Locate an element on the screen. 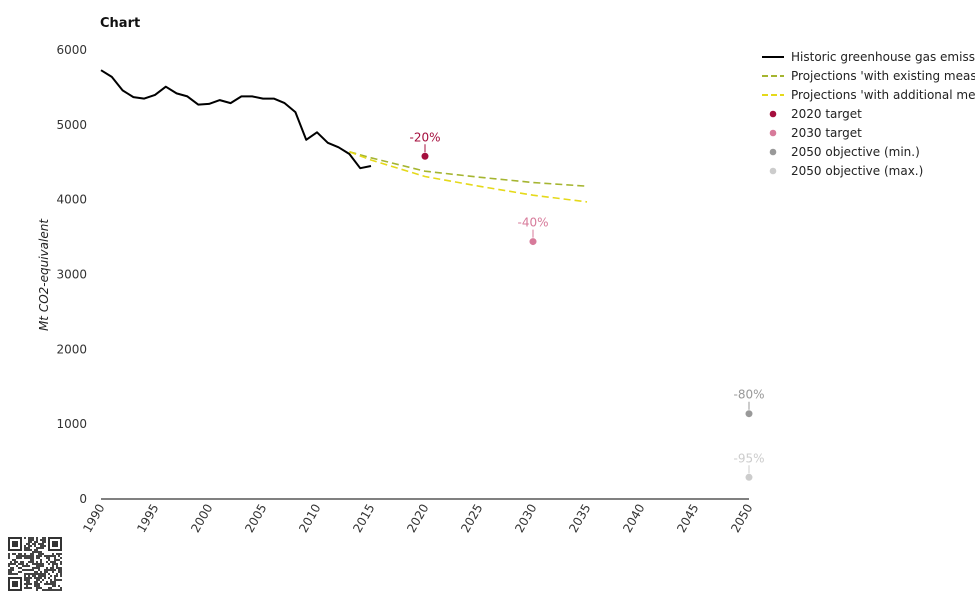 The height and width of the screenshot is (600, 975). x-tick-label: 2020 is located at coordinates (417, 518).